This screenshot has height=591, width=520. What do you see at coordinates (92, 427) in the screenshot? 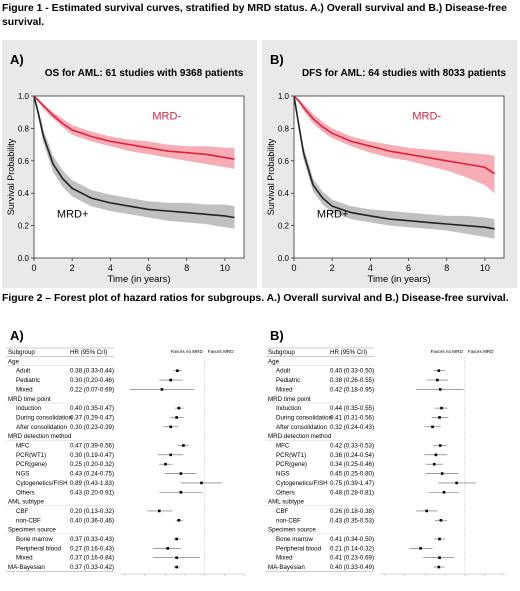
I see `forest-row-hr: 0.30 (0.23-0.39)` at bounding box center [92, 427].